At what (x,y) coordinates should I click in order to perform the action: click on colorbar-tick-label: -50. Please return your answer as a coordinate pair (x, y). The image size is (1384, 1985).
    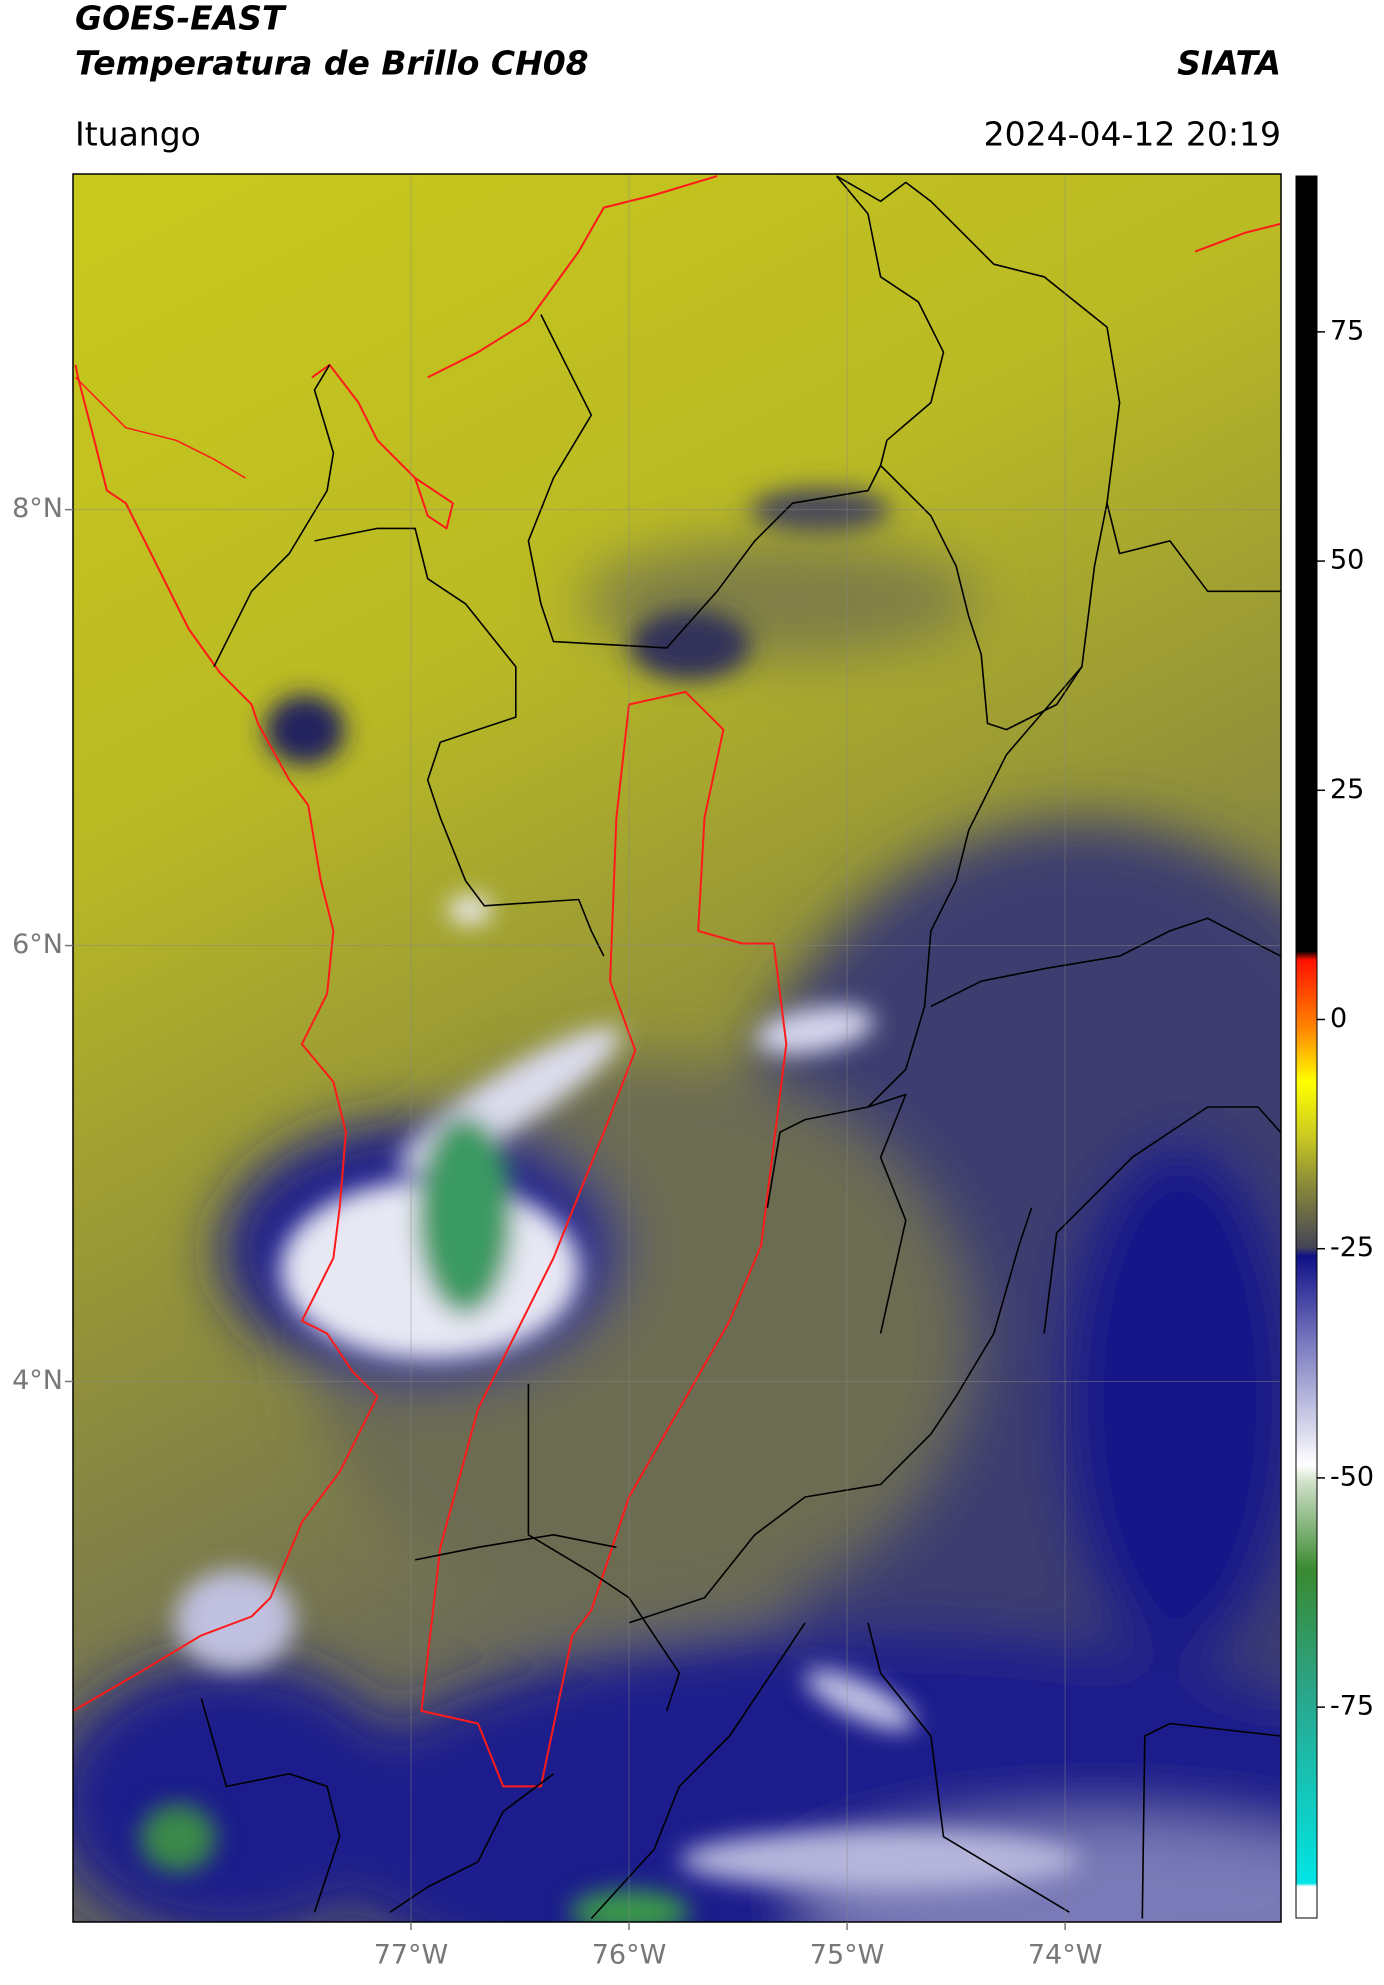
    Looking at the image, I should click on (1352, 1476).